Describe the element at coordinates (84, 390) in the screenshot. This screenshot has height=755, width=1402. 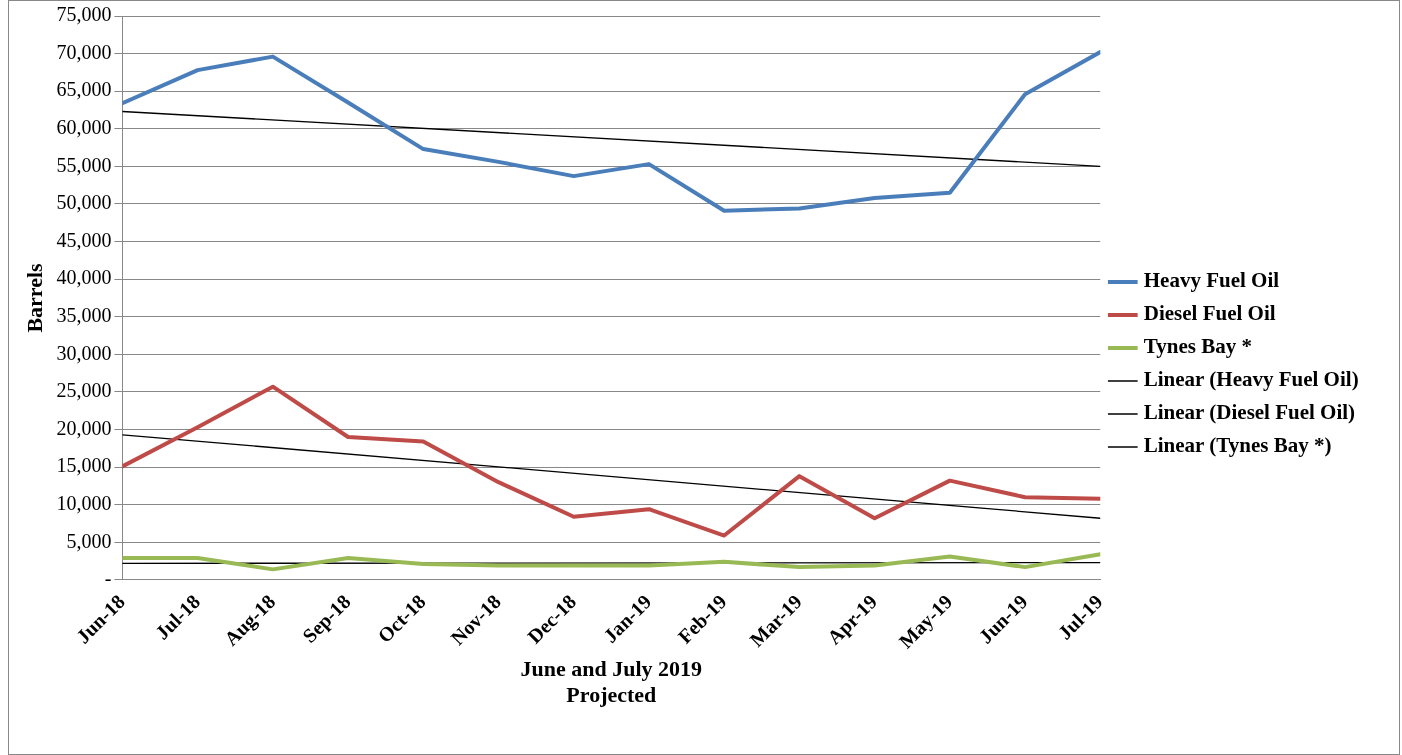
I see `y-tick-label: 25,000` at that location.